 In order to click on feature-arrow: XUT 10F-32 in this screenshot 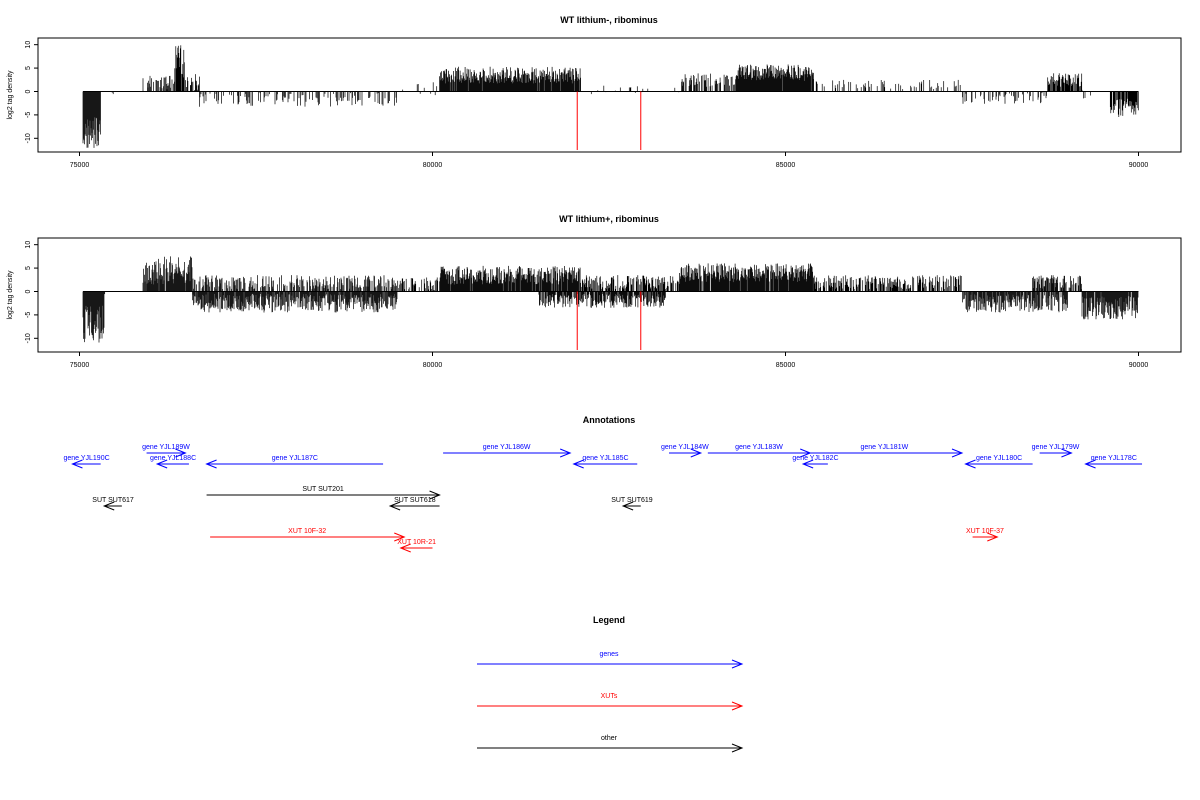, I will do `click(308, 535)`.